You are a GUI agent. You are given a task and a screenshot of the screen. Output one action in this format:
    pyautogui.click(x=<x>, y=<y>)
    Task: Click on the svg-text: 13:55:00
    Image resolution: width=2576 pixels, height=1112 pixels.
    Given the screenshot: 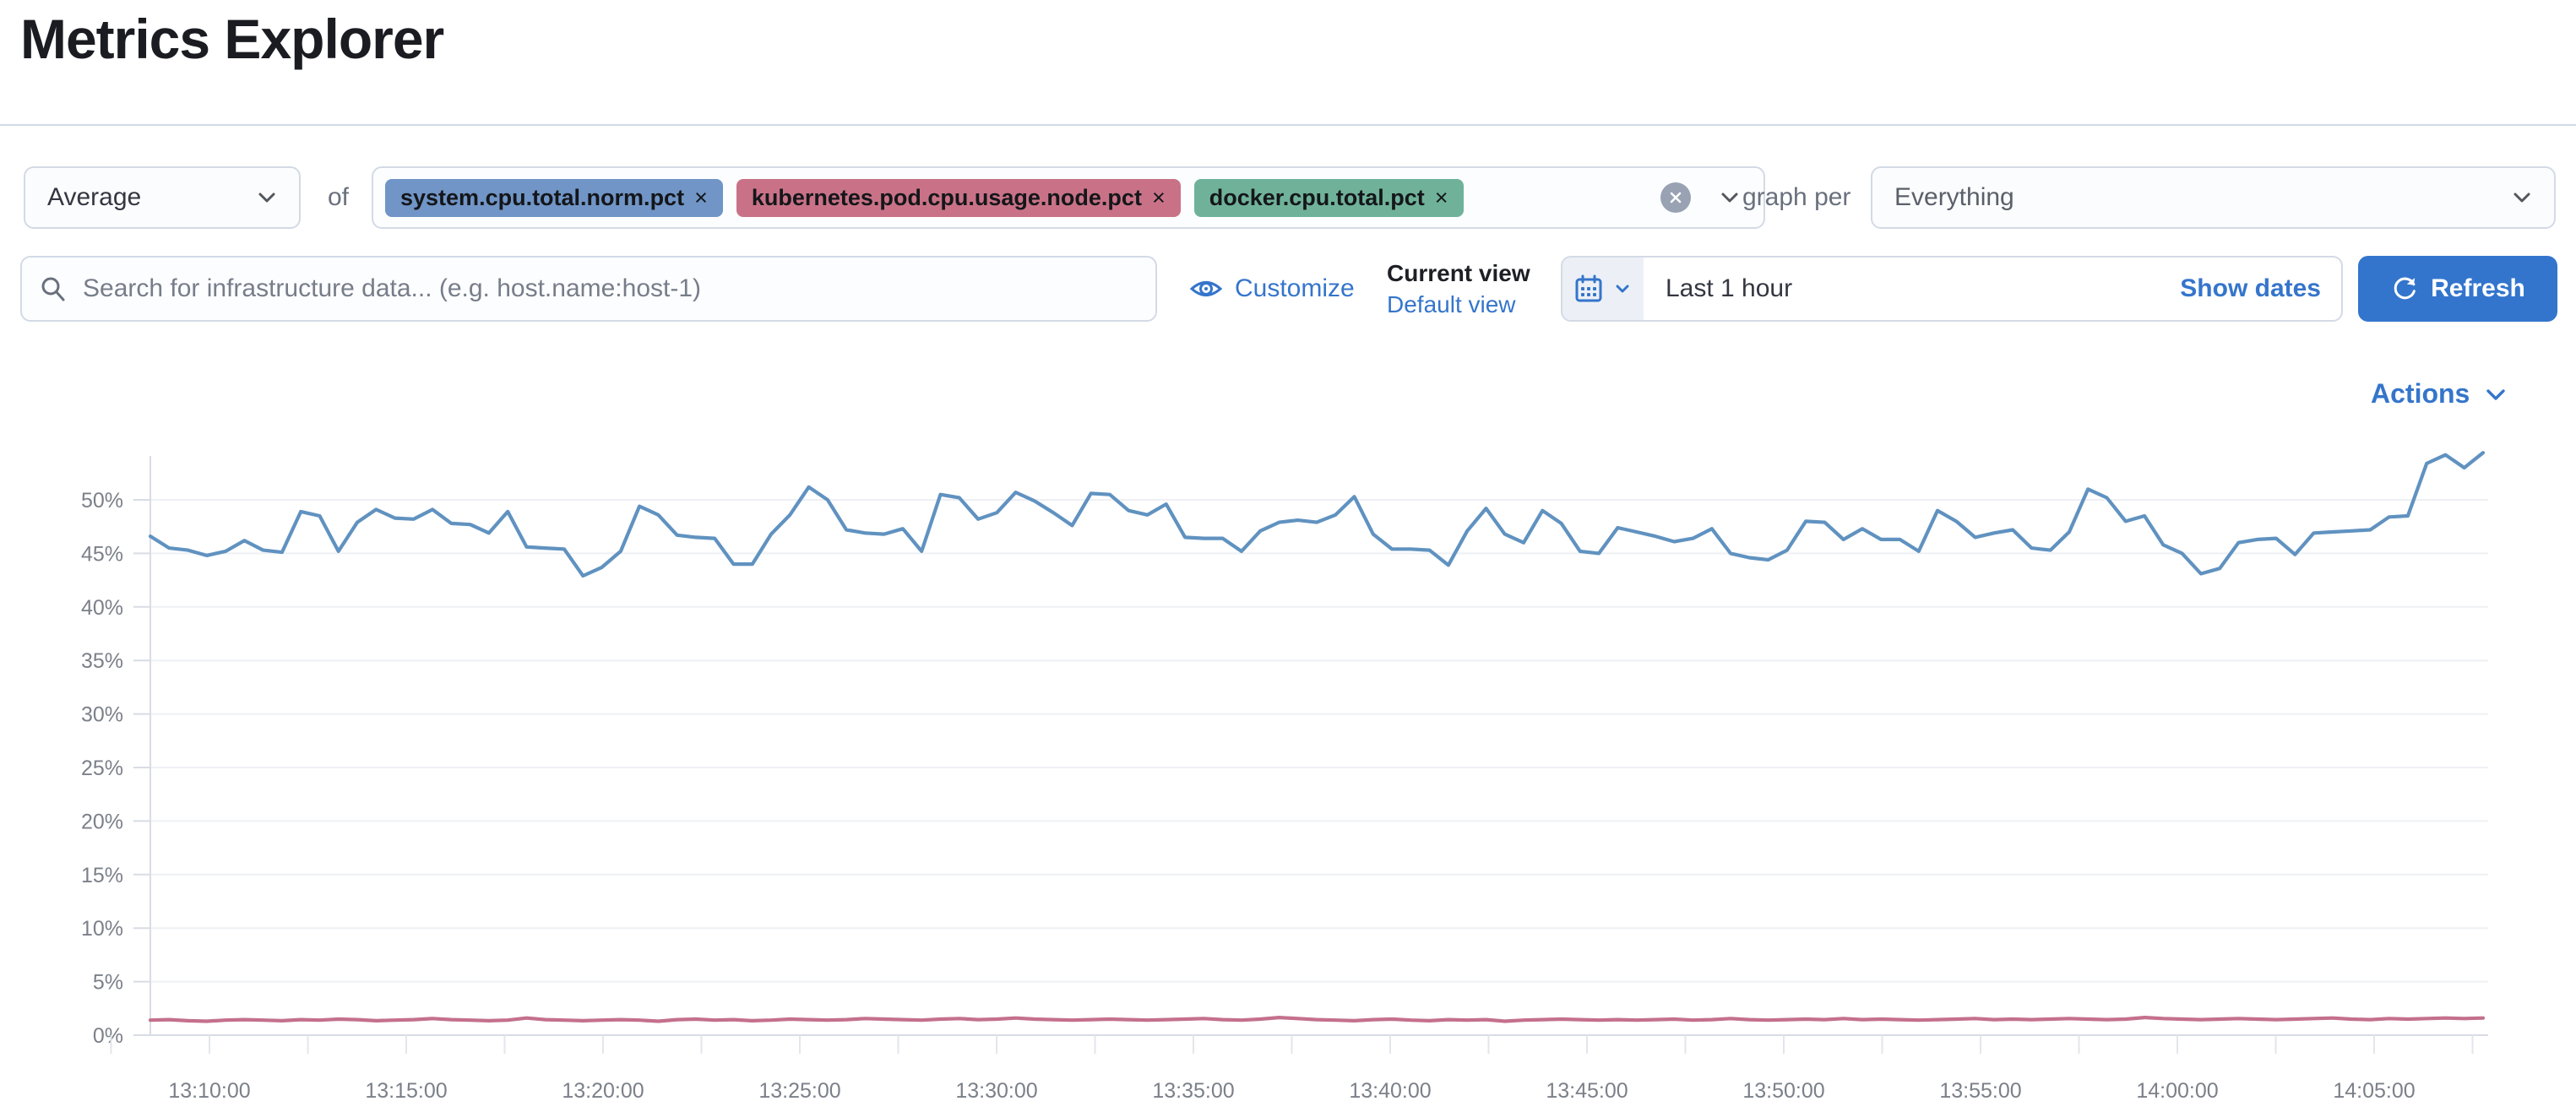 What is the action you would take?
    pyautogui.click(x=1980, y=1091)
    